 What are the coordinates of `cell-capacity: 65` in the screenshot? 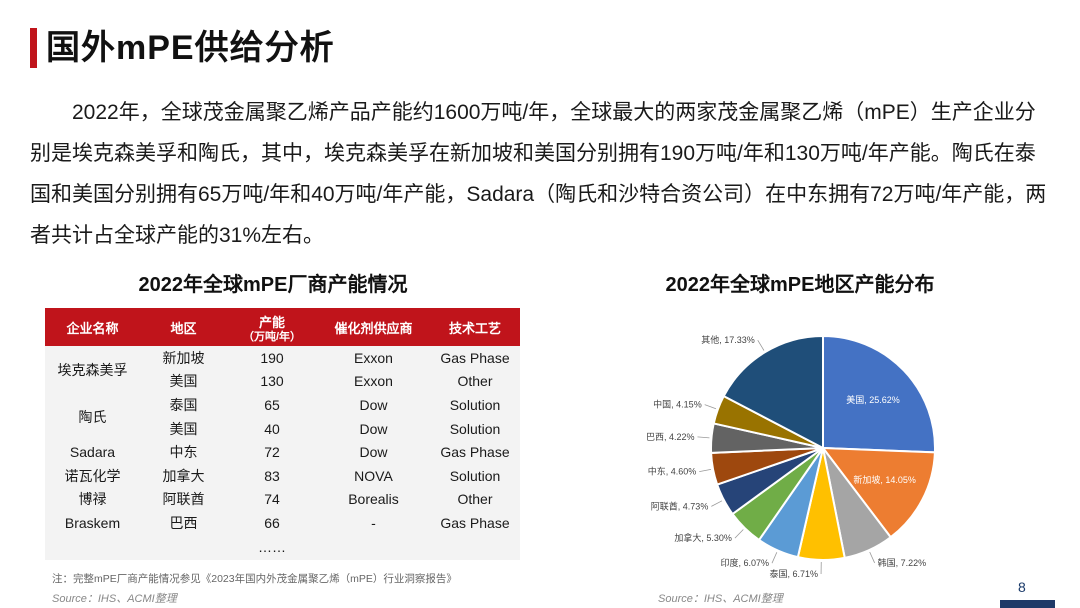 It's located at (272, 404).